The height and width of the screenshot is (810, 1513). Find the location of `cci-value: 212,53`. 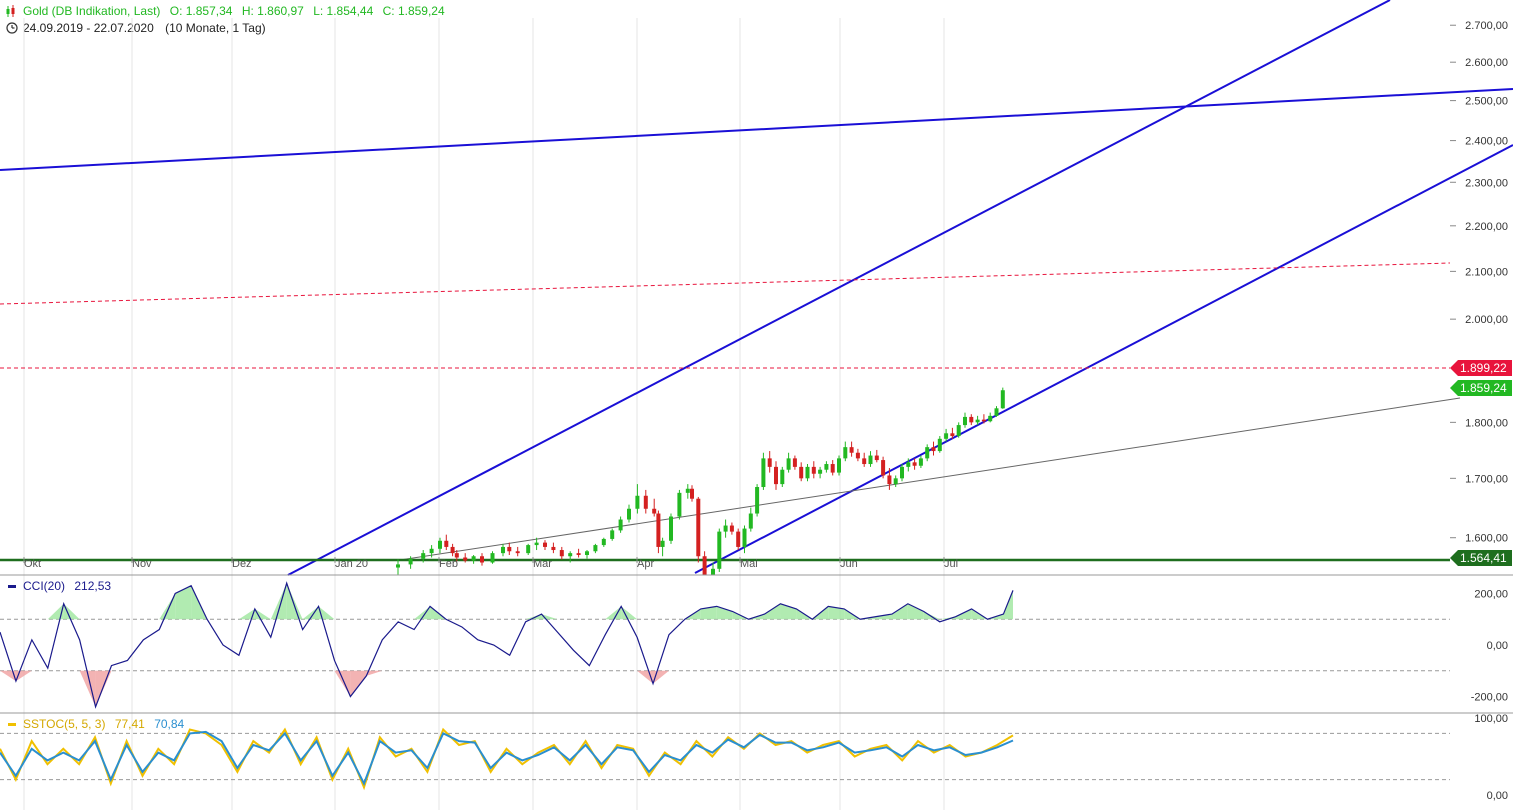

cci-value: 212,53 is located at coordinates (92, 586).